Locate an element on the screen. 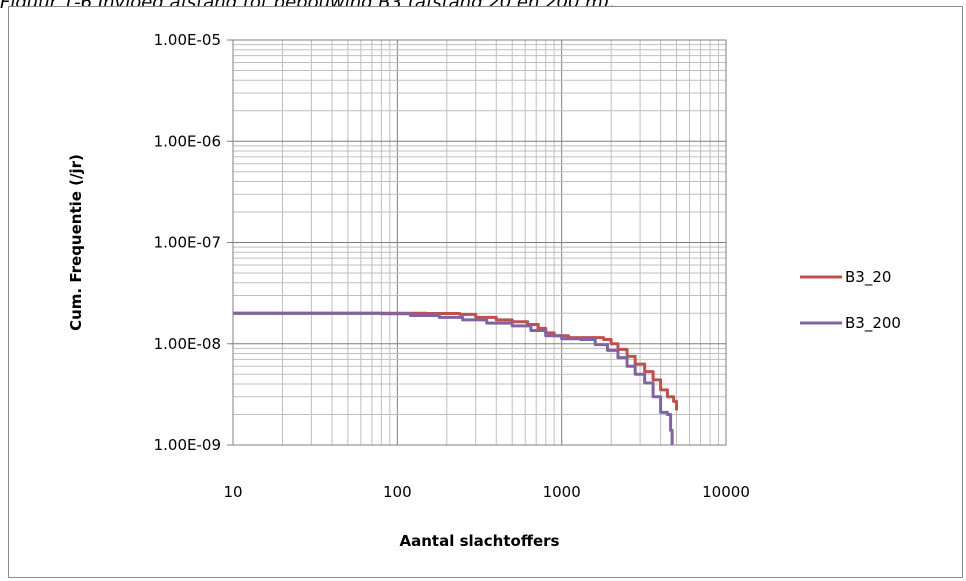 This screenshot has width=966, height=581. y-tick-label: 1.00E-08 is located at coordinates (187, 344).